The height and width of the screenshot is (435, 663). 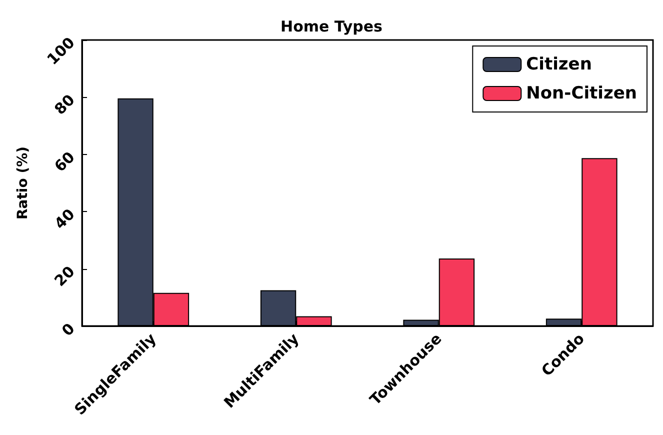 What do you see at coordinates (64, 162) in the screenshot?
I see `y-tick-label: 60` at bounding box center [64, 162].